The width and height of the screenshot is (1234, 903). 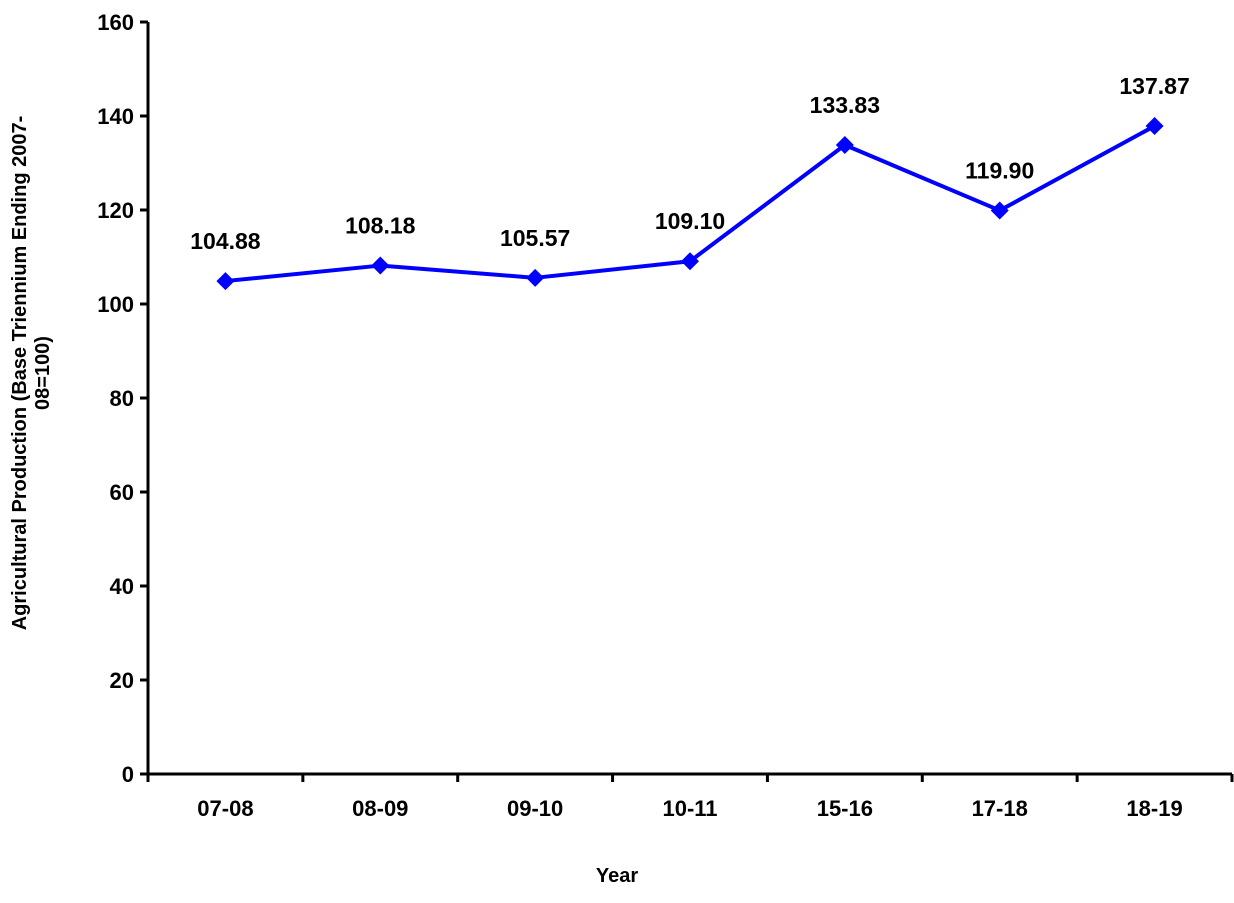 I want to click on x-tick-label: 15-16, so click(x=845, y=808).